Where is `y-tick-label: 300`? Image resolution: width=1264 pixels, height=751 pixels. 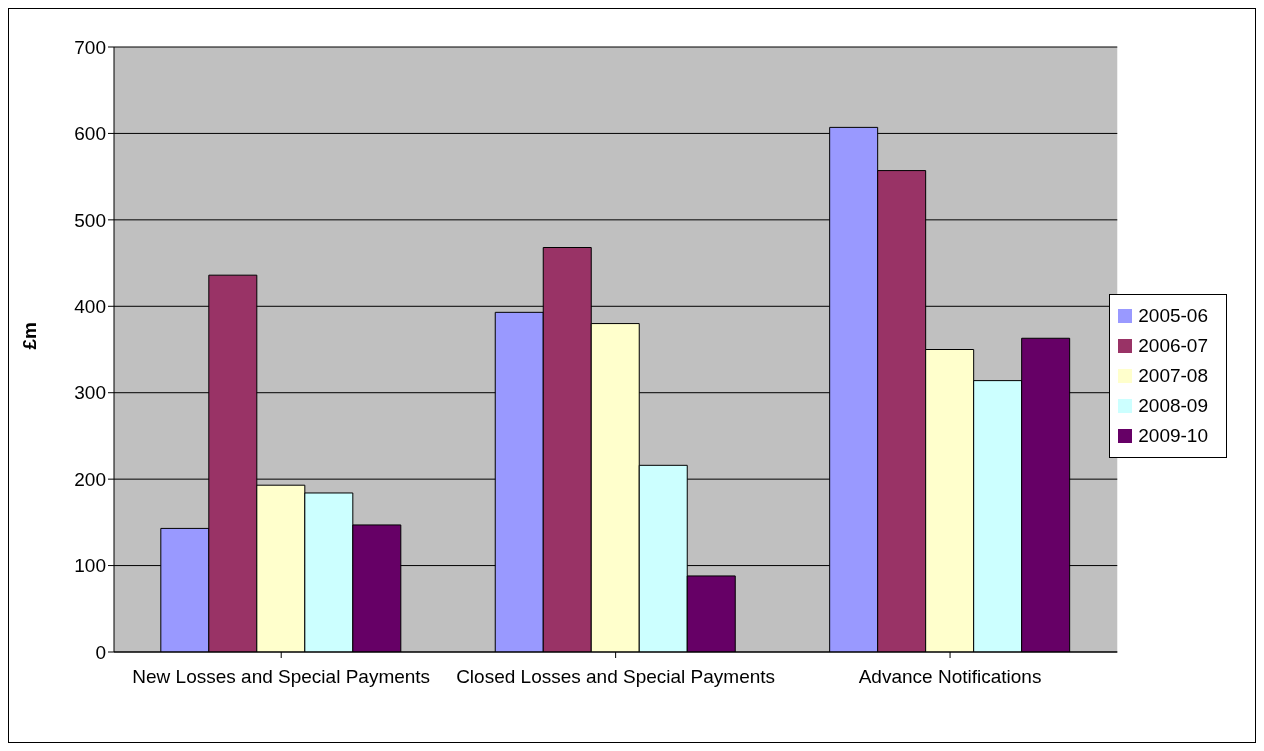
y-tick-label: 300 is located at coordinates (90, 393).